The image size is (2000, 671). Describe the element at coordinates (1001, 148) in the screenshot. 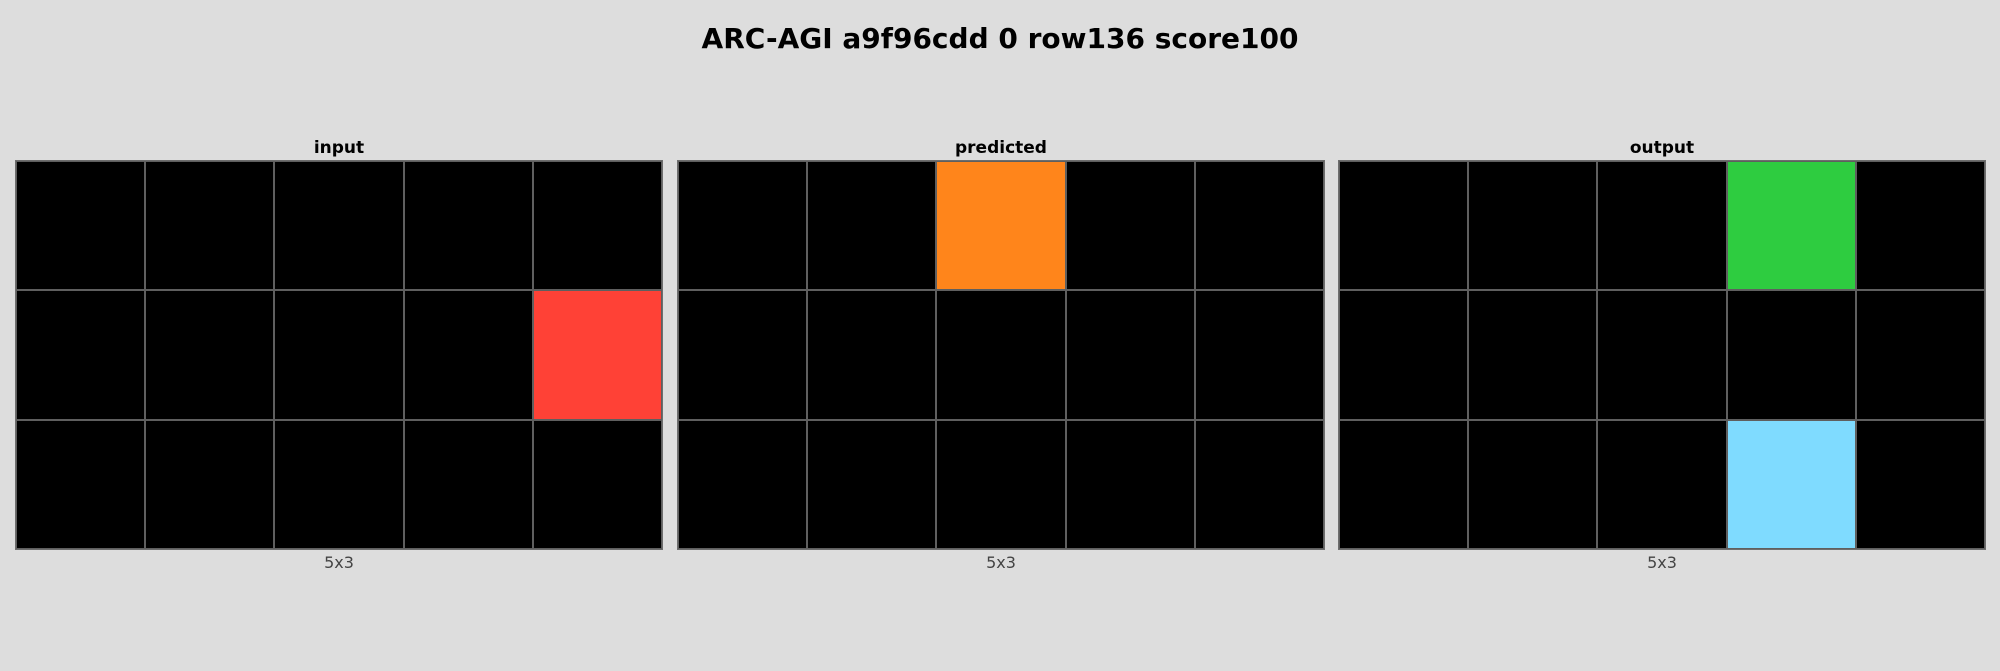

I see `predicted-panel-label: predicted` at that location.